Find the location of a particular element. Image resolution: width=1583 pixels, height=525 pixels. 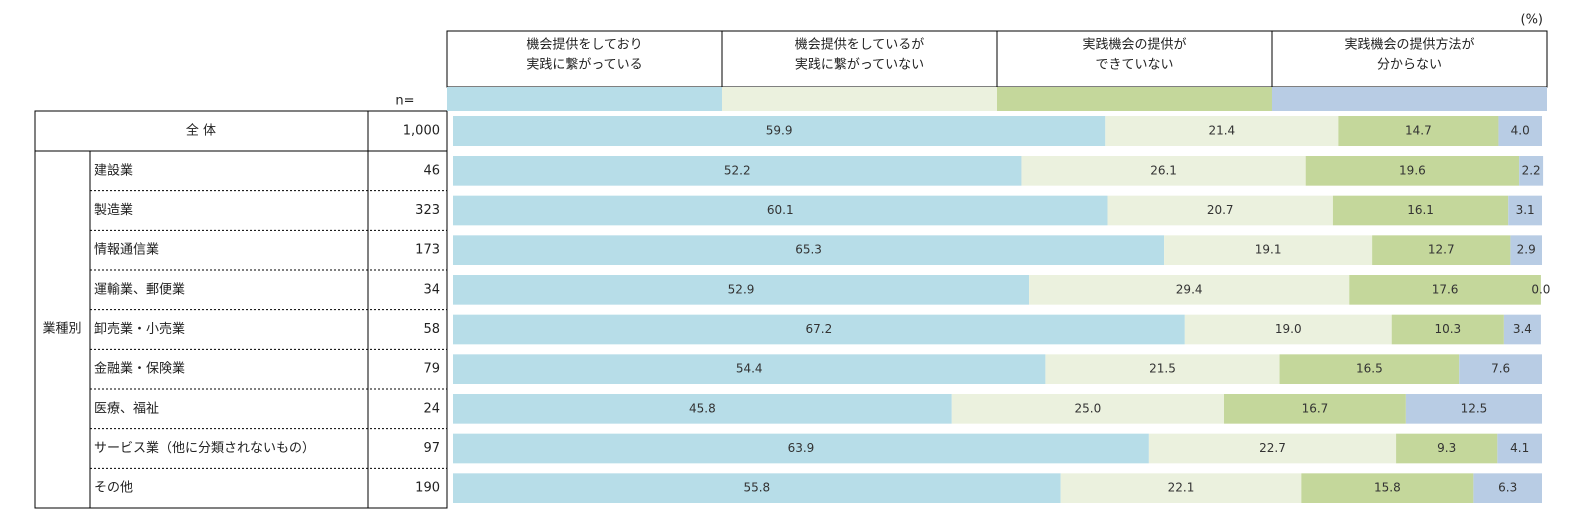

value-label: 12.5 is located at coordinates (1474, 408).